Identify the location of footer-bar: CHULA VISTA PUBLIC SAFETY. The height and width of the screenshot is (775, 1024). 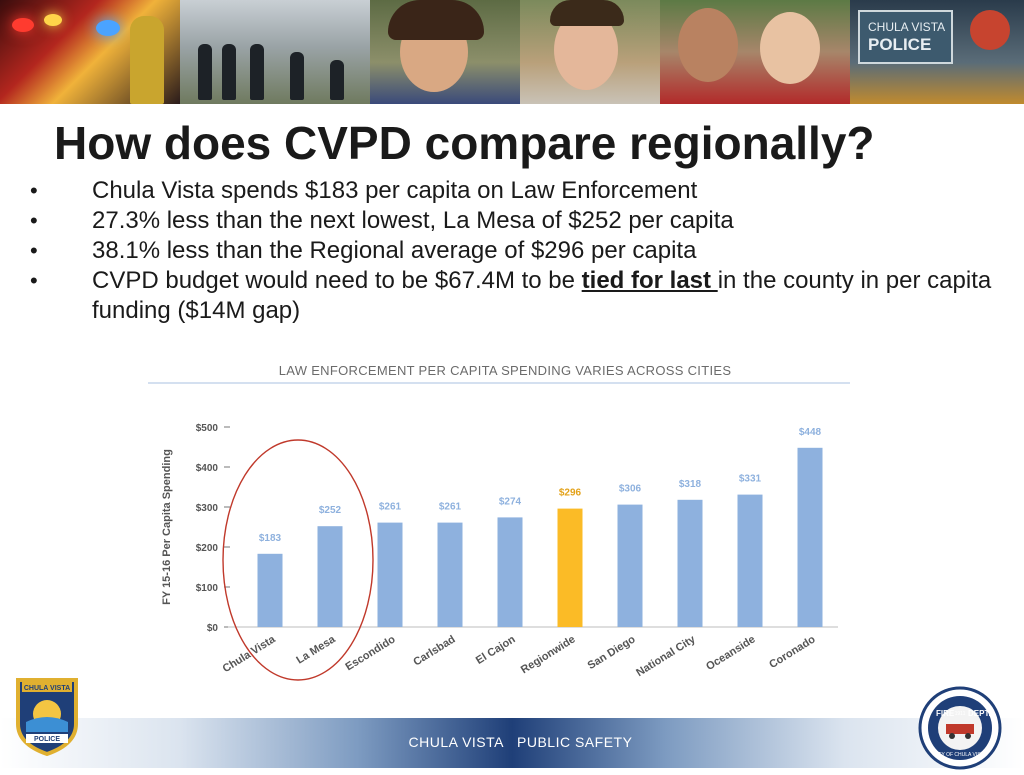
(512, 743).